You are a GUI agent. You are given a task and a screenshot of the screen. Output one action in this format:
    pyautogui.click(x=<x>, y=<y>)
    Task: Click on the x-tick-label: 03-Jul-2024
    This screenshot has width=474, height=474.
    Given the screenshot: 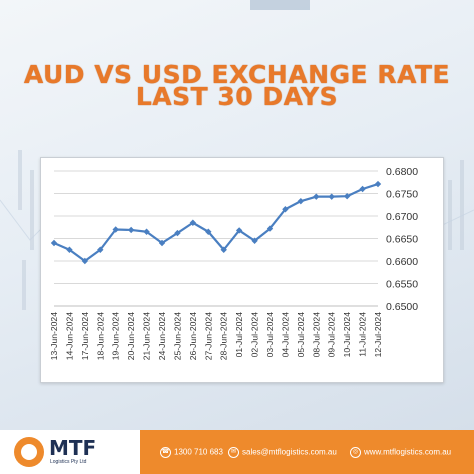 What is the action you would take?
    pyautogui.click(x=270, y=335)
    